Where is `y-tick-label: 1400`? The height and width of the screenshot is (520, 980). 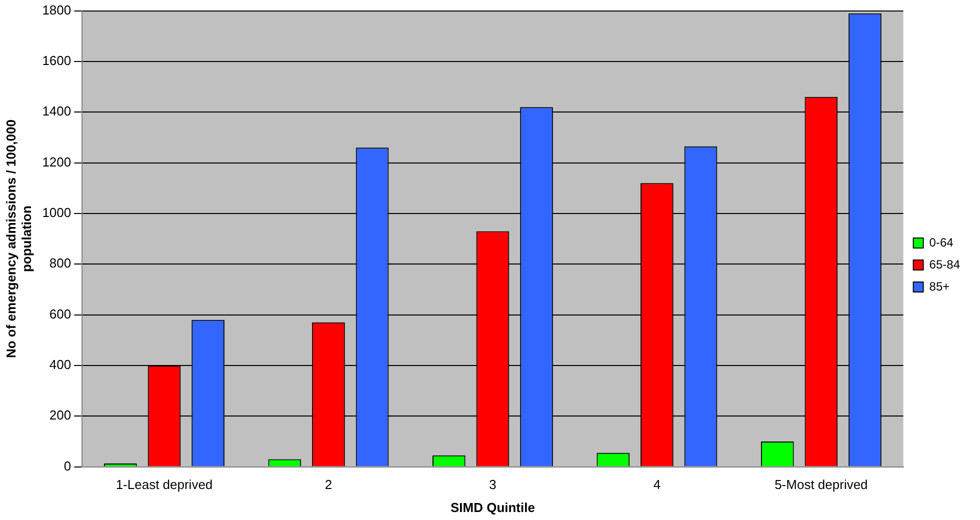
y-tick-label: 1400 is located at coordinates (57, 111).